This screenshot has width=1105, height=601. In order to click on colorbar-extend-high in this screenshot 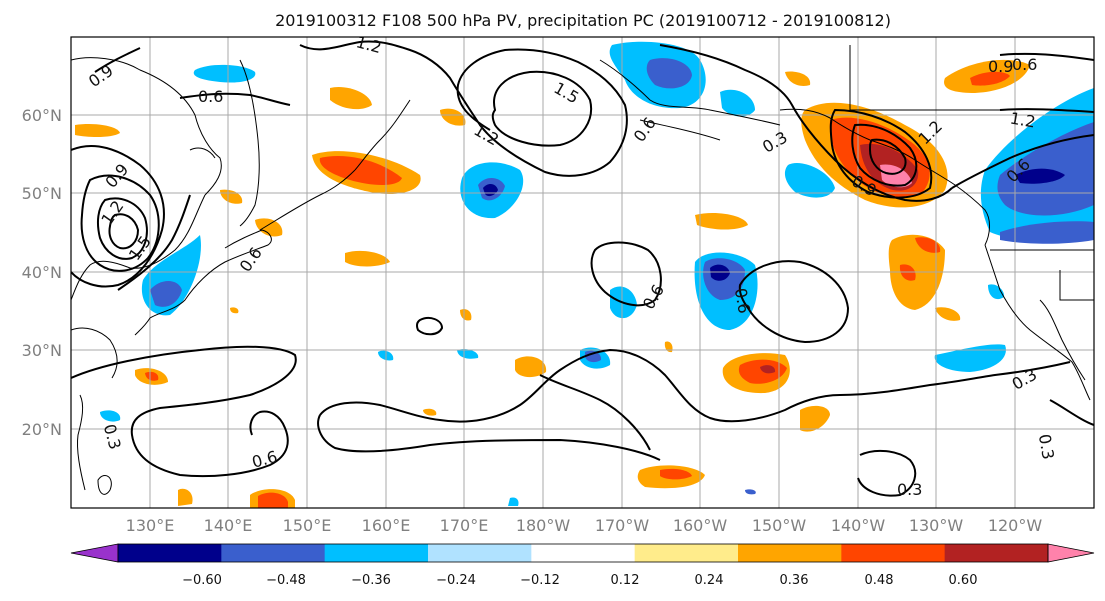, I will do `click(1071, 553)`.